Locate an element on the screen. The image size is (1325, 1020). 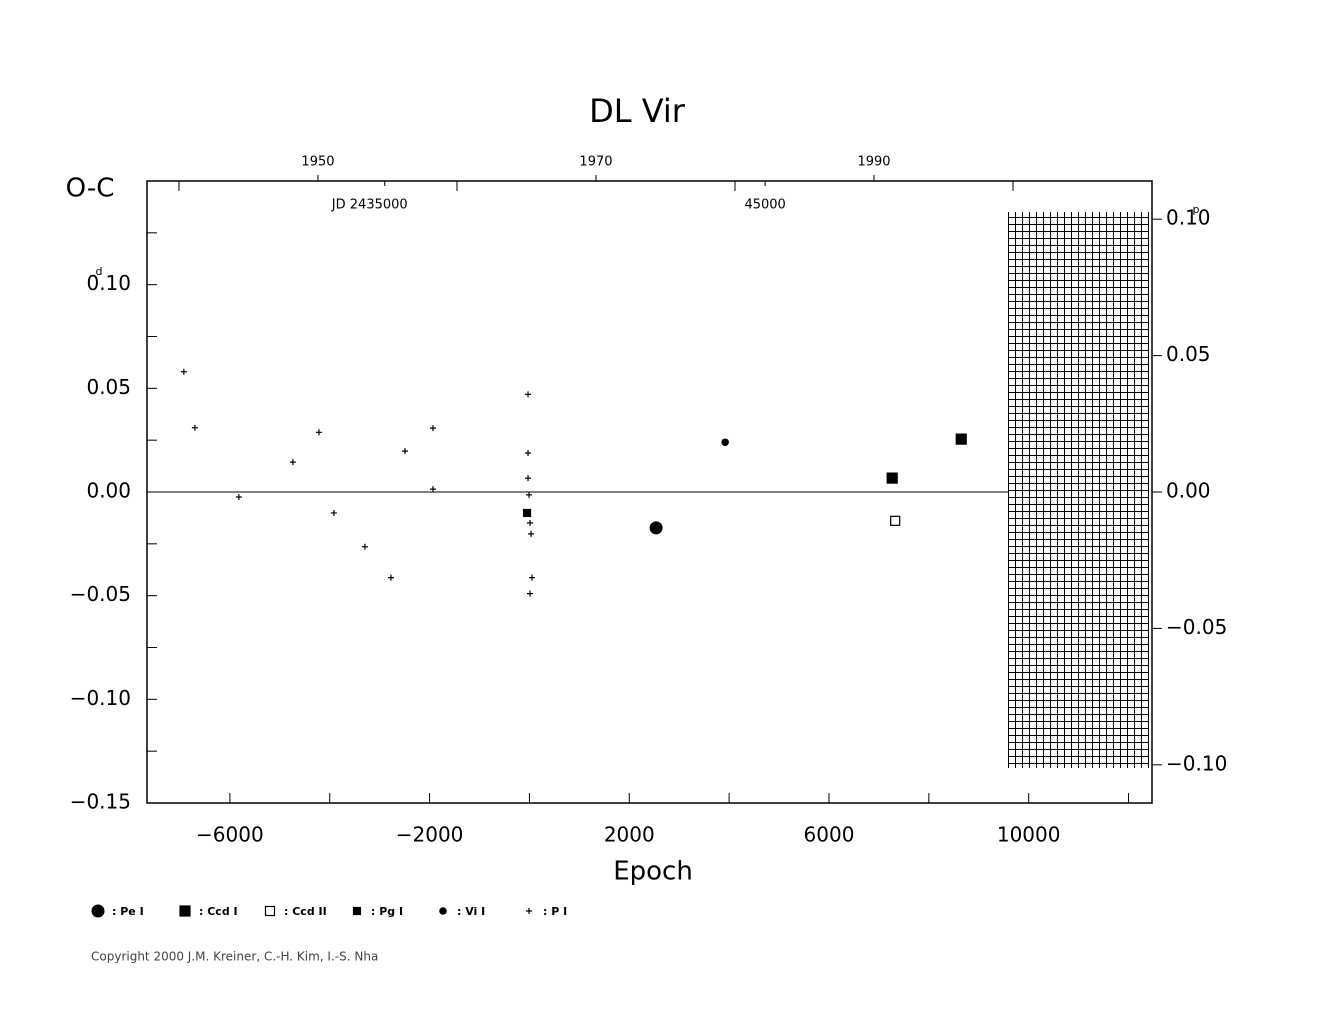
y2-tick-label: −0.10 is located at coordinates (1196, 763).